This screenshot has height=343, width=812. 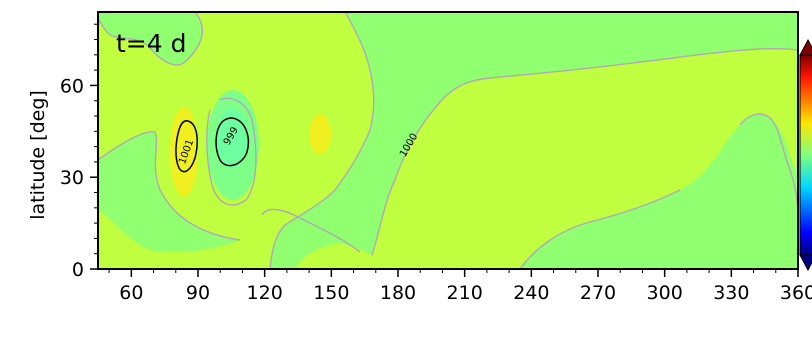 I want to click on low-core, so click(x=232, y=138).